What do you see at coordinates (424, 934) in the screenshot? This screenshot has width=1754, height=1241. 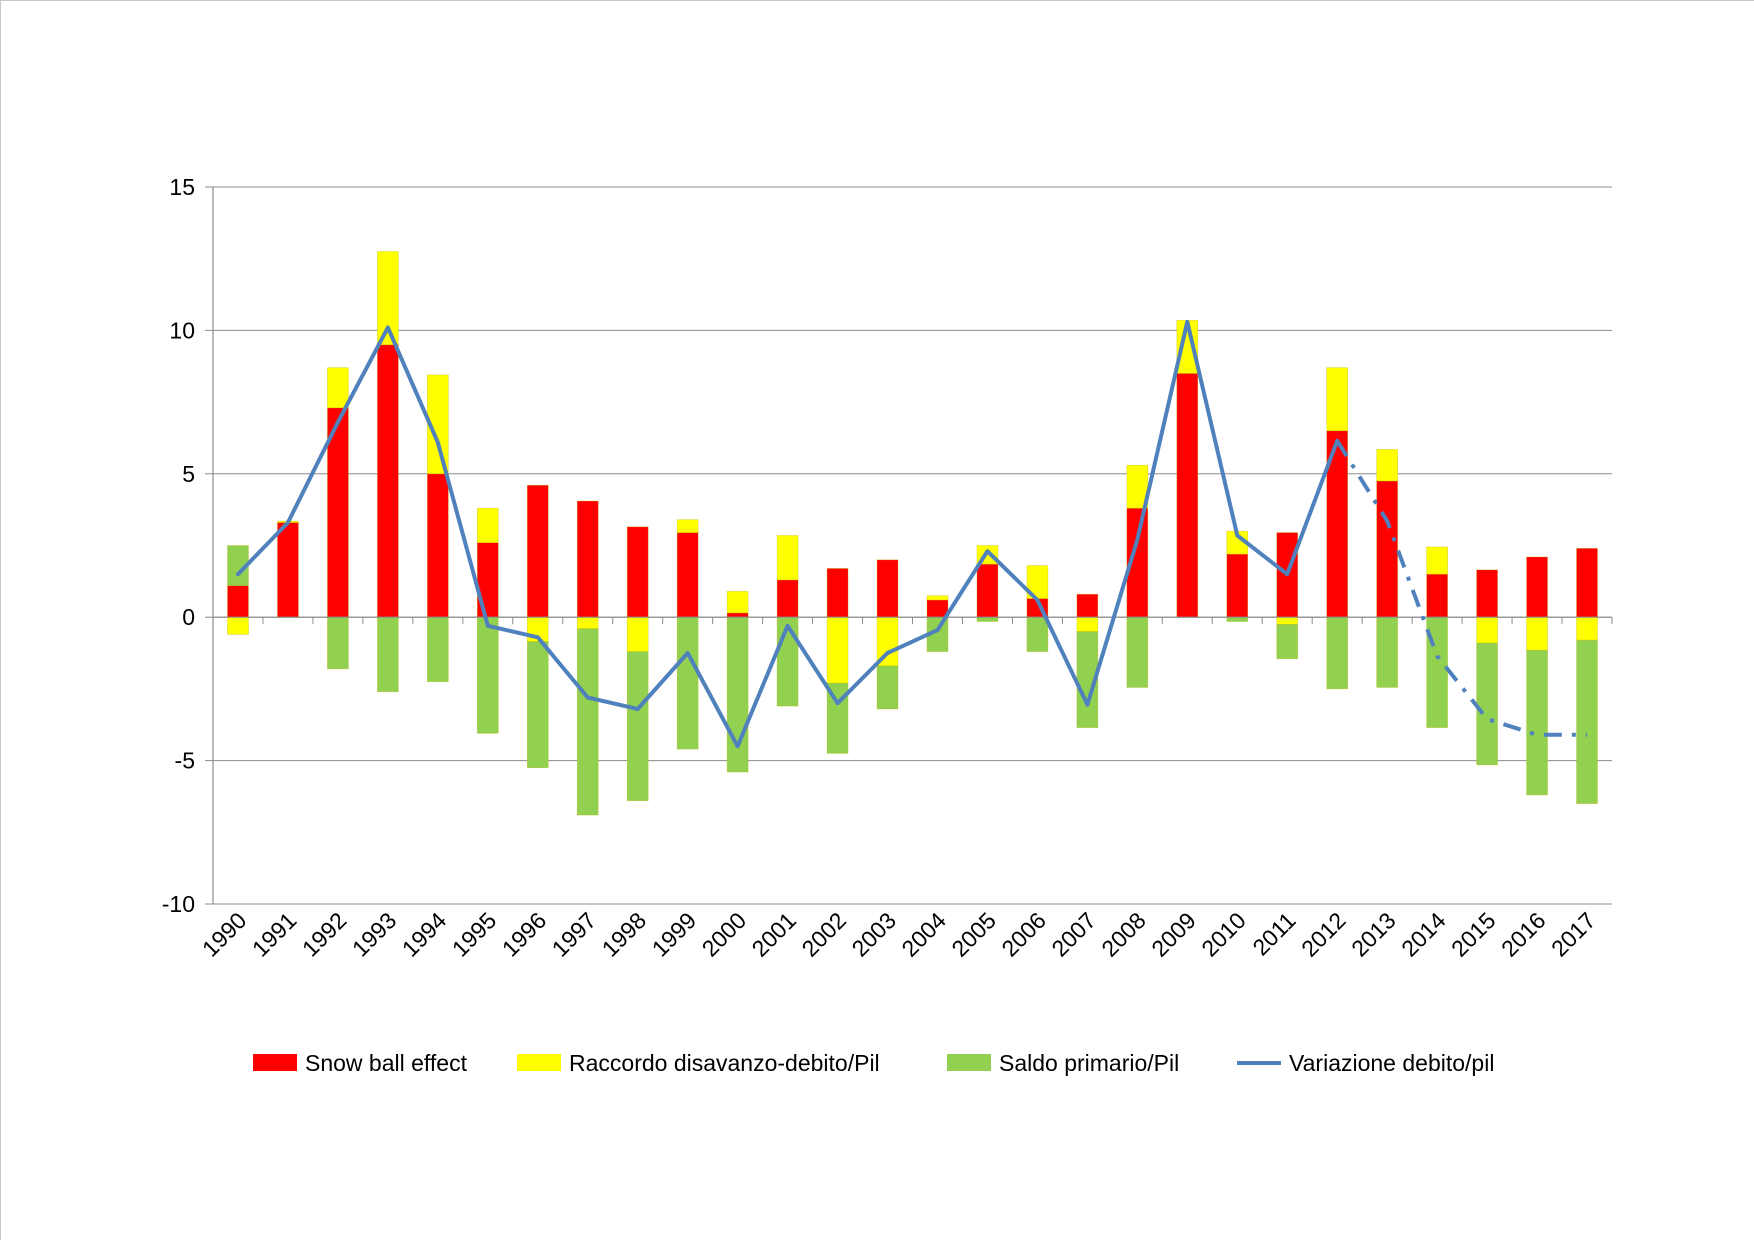 I see `x-tick-label: 1994` at bounding box center [424, 934].